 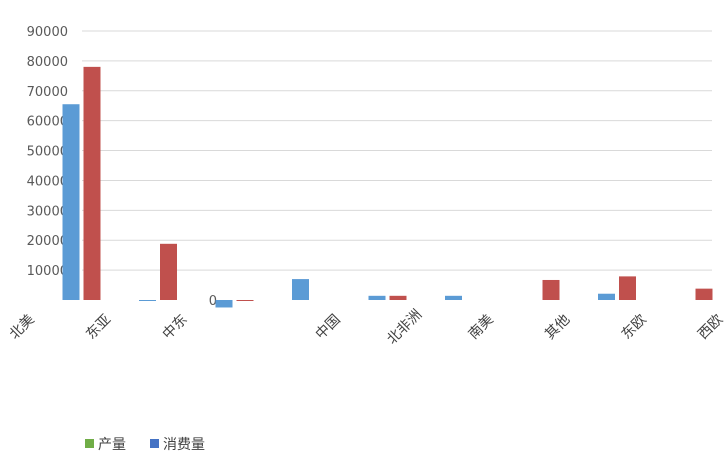 I want to click on x-category-label-中东: 中东, so click(x=175, y=327).